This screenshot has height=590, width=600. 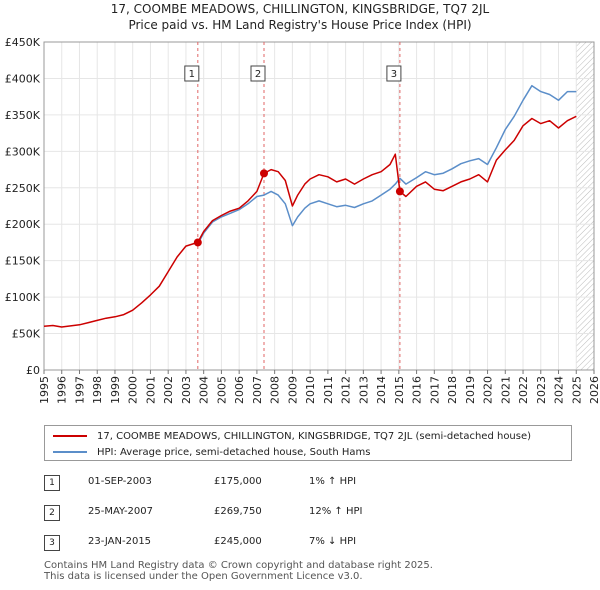 I want to click on x-tick-label: 2020, so click(x=488, y=390).